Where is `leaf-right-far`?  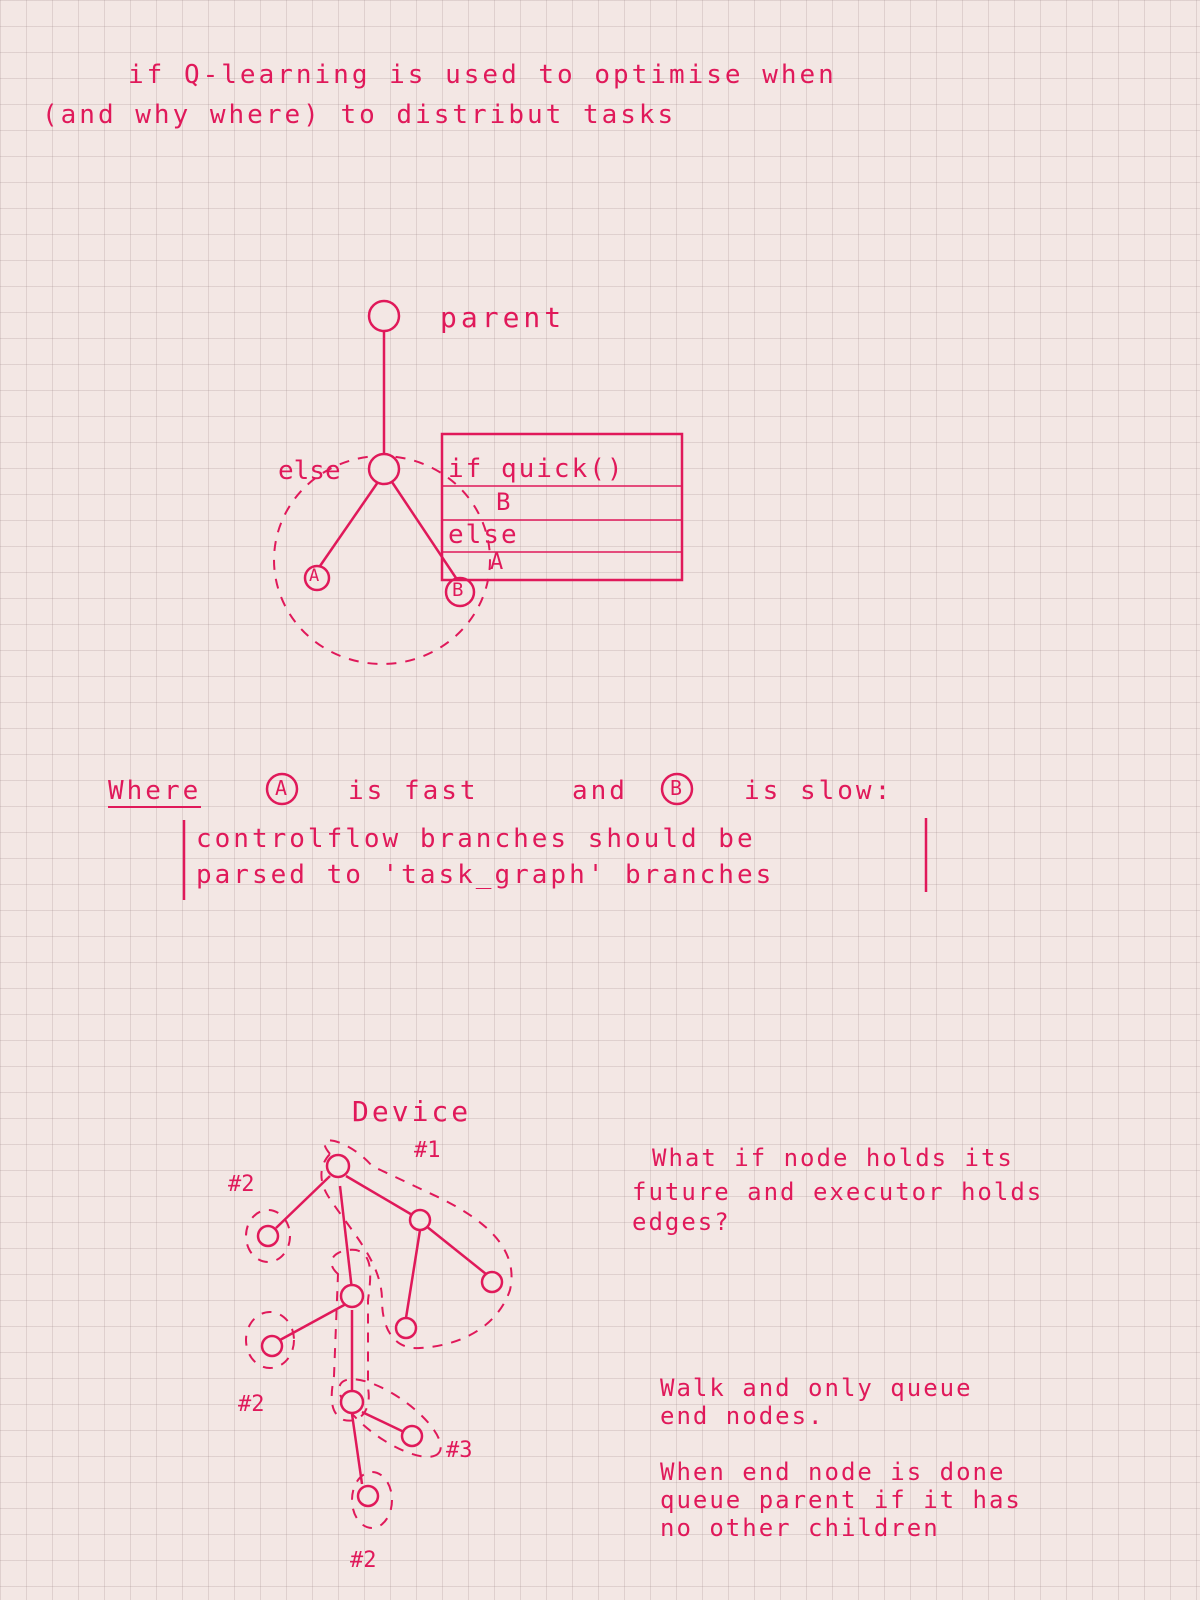
leaf-right-far is located at coordinates (492, 1282).